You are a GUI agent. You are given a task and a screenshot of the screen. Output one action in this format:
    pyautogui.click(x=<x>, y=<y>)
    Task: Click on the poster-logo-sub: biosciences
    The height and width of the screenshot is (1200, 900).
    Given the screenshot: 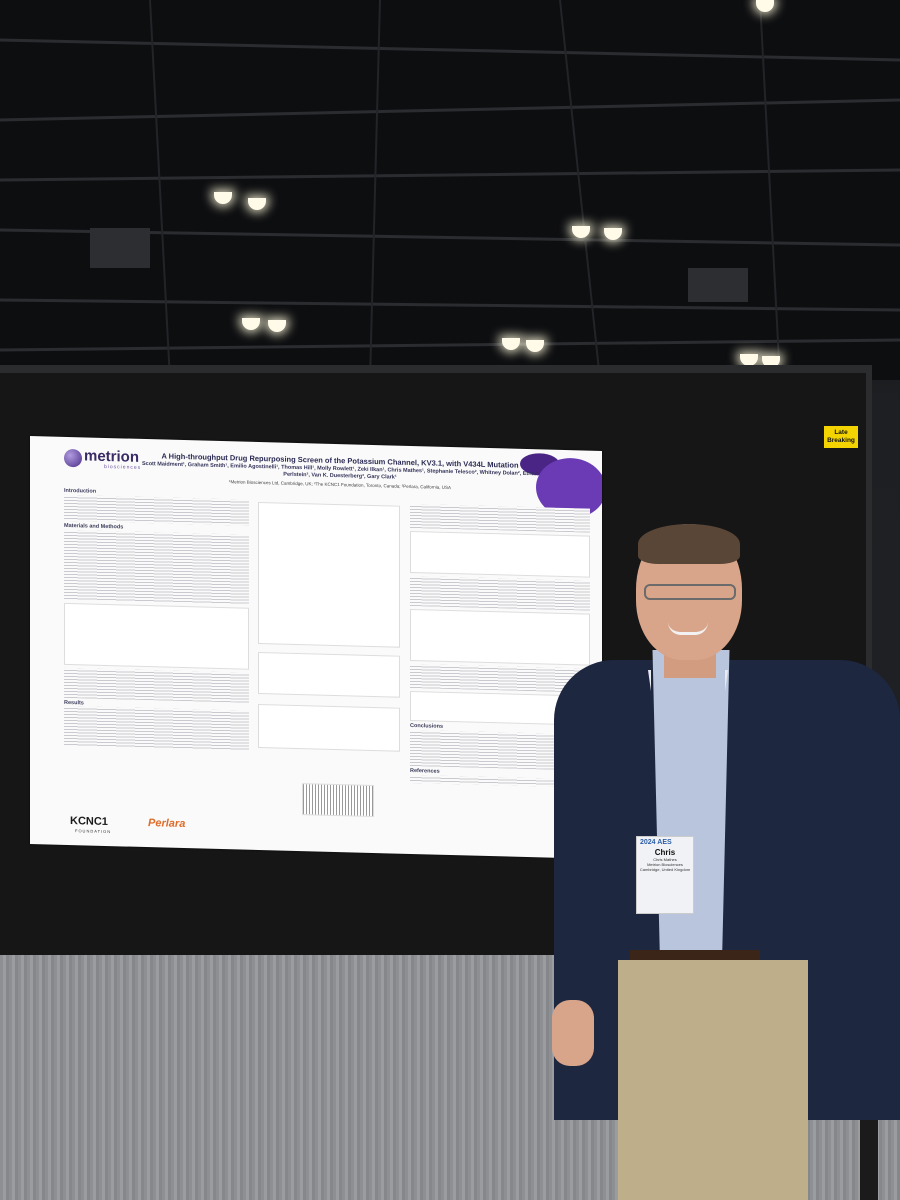 What is the action you would take?
    pyautogui.click(x=123, y=467)
    